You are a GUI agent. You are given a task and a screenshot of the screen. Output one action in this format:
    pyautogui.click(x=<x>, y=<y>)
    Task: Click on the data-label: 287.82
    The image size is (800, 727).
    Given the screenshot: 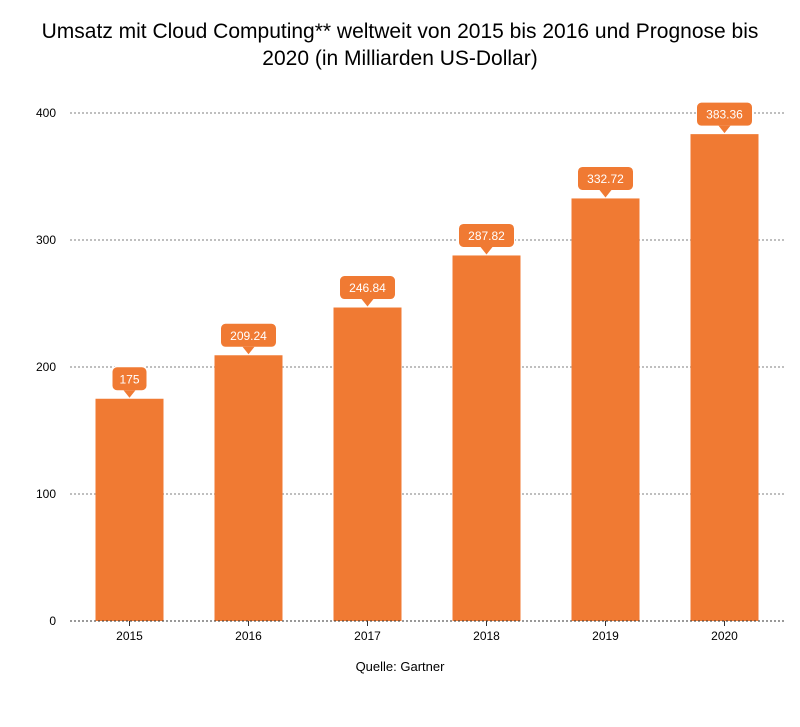 What is the action you would take?
    pyautogui.click(x=486, y=236)
    